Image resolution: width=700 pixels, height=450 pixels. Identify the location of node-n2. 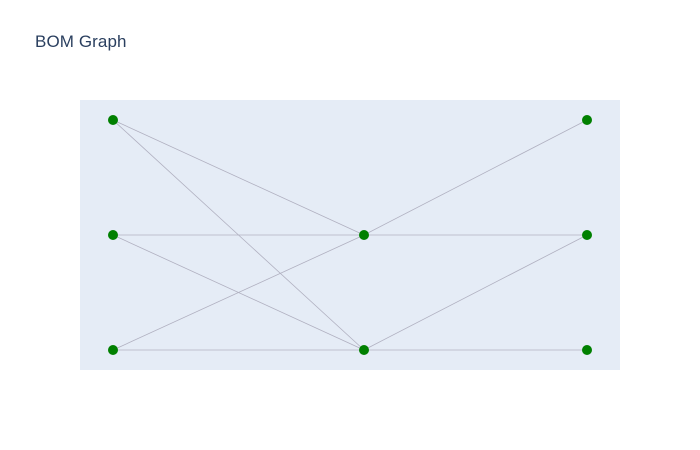
(113, 235).